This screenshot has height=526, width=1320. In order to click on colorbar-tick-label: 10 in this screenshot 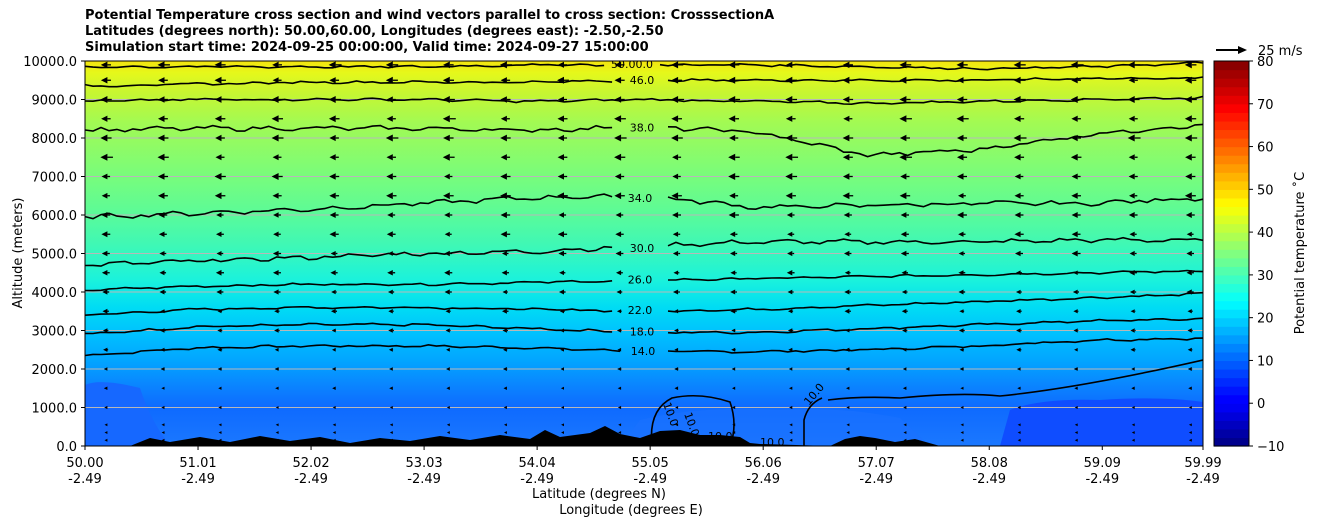, I will do `click(1265, 361)`.